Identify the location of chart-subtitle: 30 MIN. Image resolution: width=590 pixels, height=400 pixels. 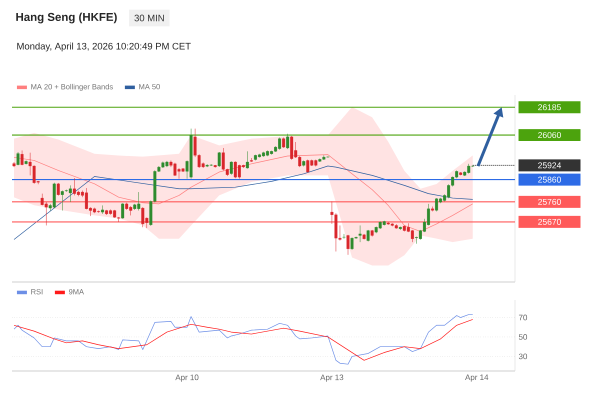
(149, 18).